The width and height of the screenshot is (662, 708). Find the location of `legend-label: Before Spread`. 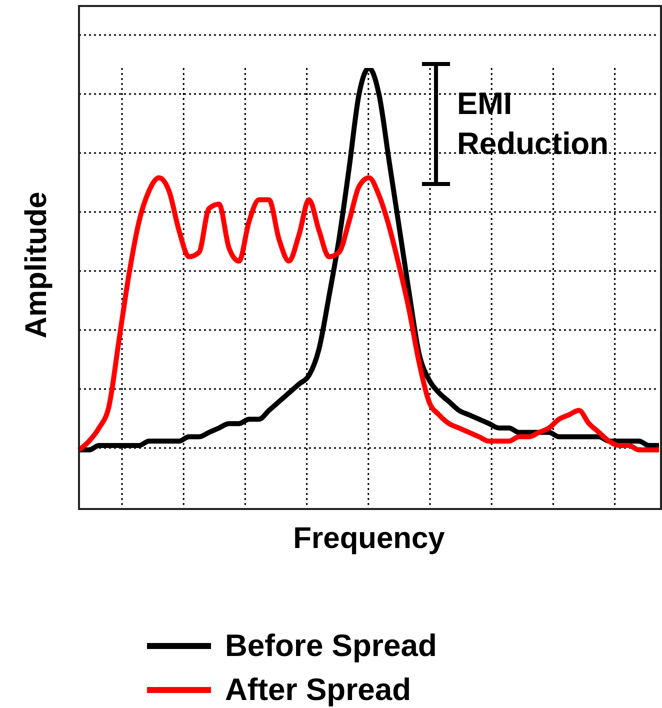

legend-label: Before Spread is located at coordinates (331, 646).